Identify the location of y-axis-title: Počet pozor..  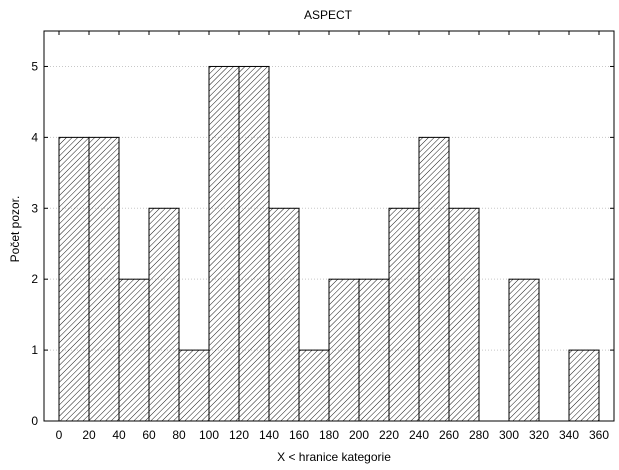
(15, 229).